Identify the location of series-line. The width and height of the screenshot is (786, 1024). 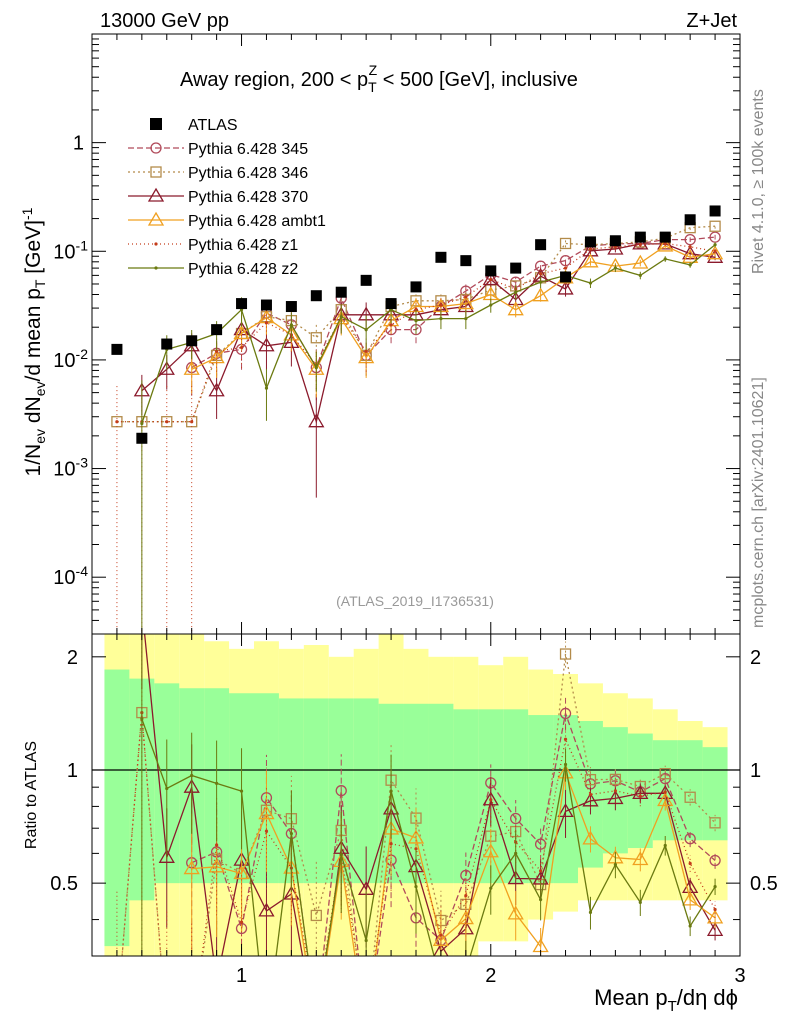
(428, 334).